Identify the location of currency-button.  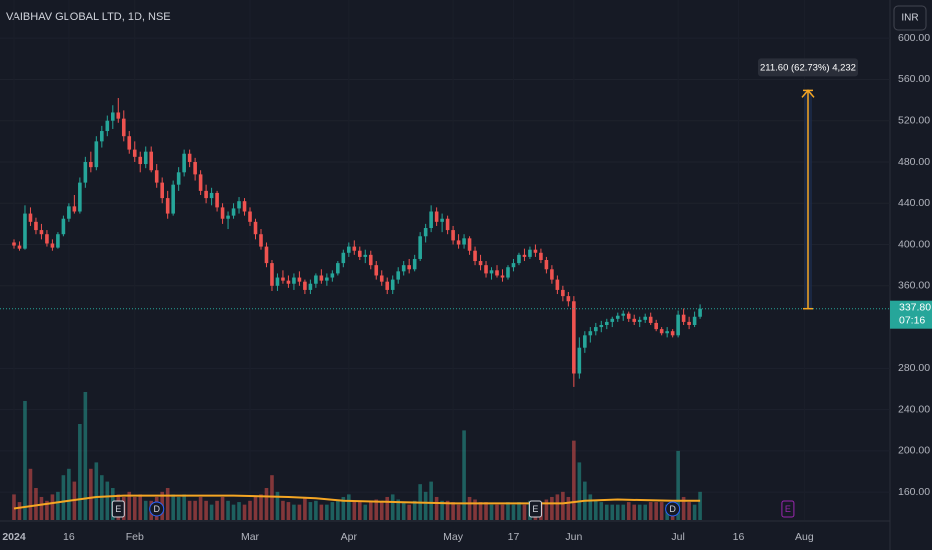
(910, 18).